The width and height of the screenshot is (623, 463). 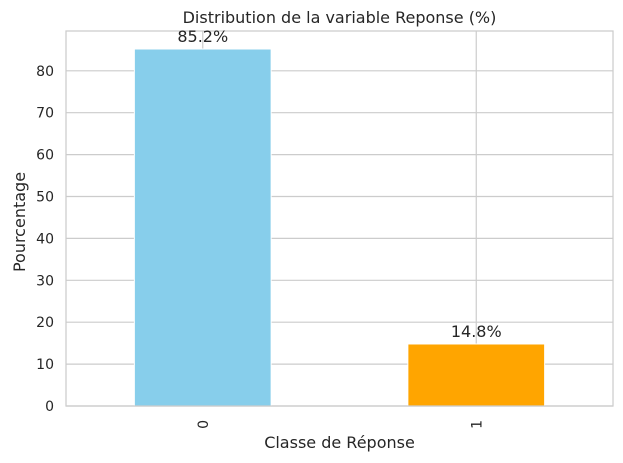 I want to click on y-axis-ticks: 0 10 20 30 40 50 60 70 80, so click(x=45, y=239).